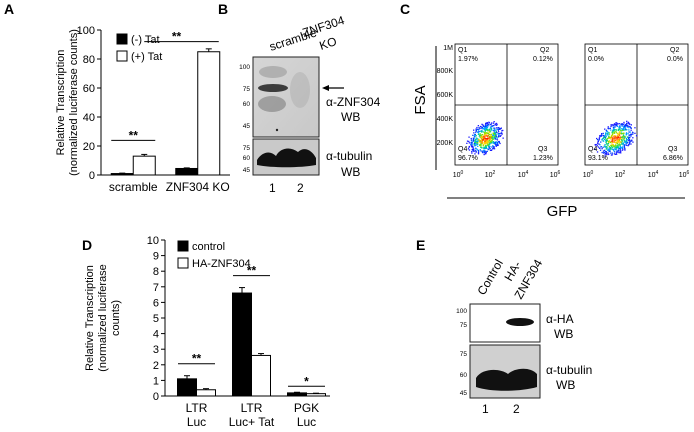 The height and width of the screenshot is (432, 694). Describe the element at coordinates (350, 117) in the screenshot. I see `blot-b-top-wb: WB` at that location.